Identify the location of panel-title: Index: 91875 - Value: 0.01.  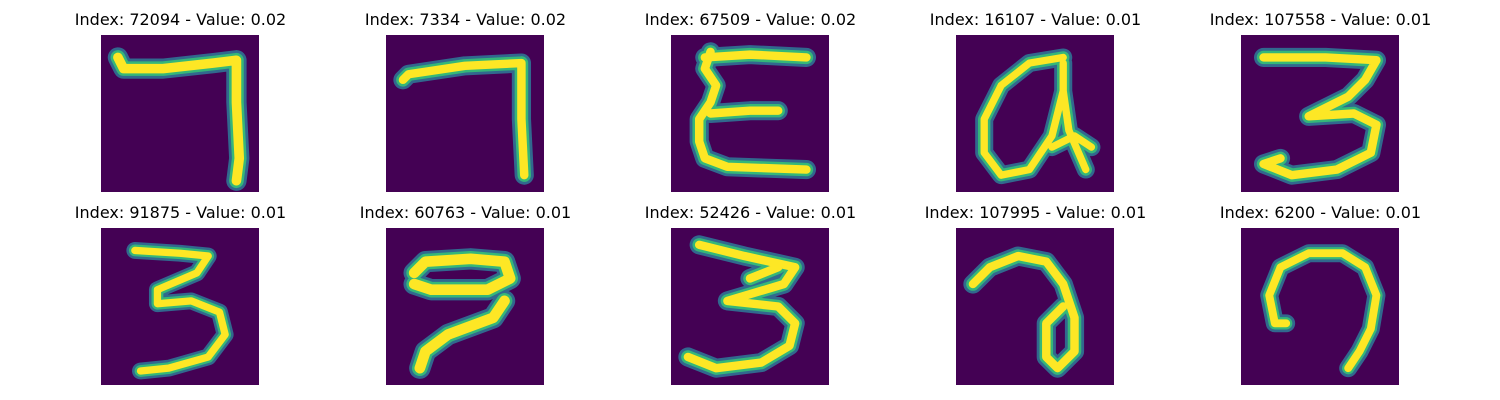
(180, 212).